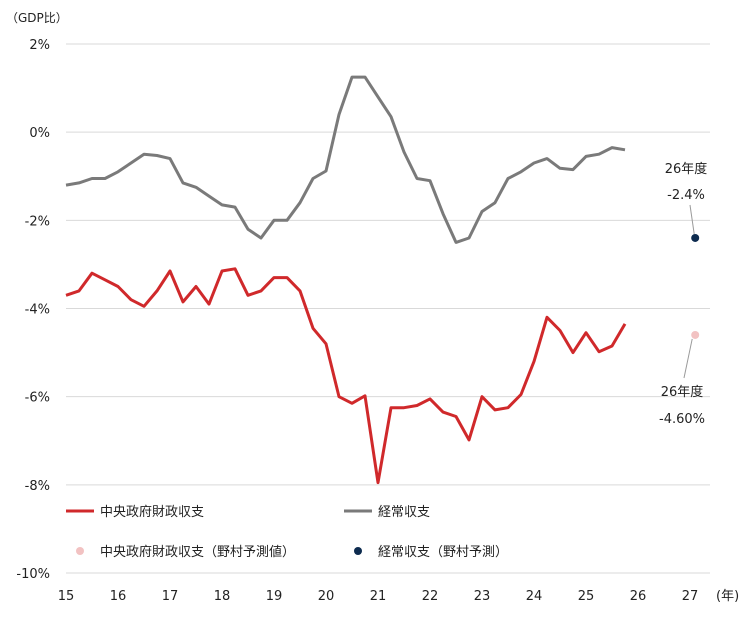 This screenshot has width=756, height=621. I want to click on x-tick-label: 22, so click(430, 596).